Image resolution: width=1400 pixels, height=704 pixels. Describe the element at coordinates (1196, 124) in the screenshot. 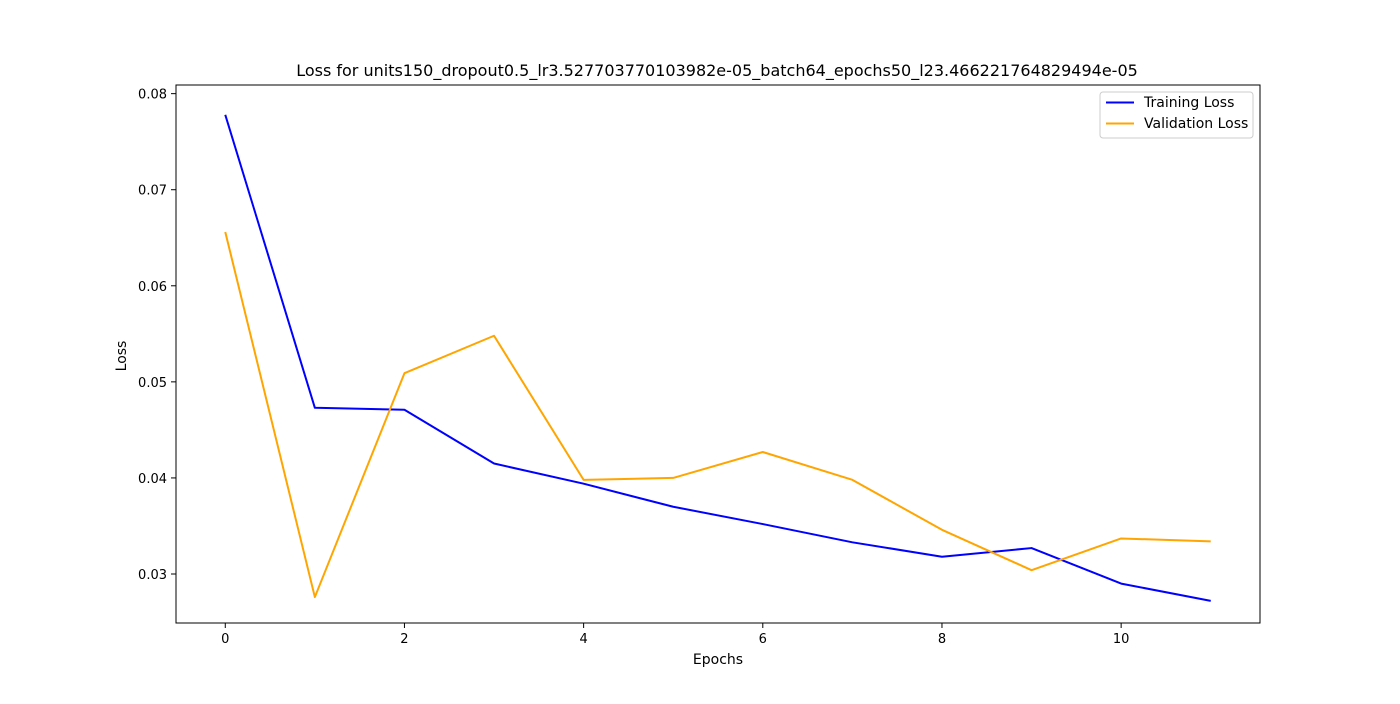

I see `legend-label-validation-loss: Validation Loss` at that location.